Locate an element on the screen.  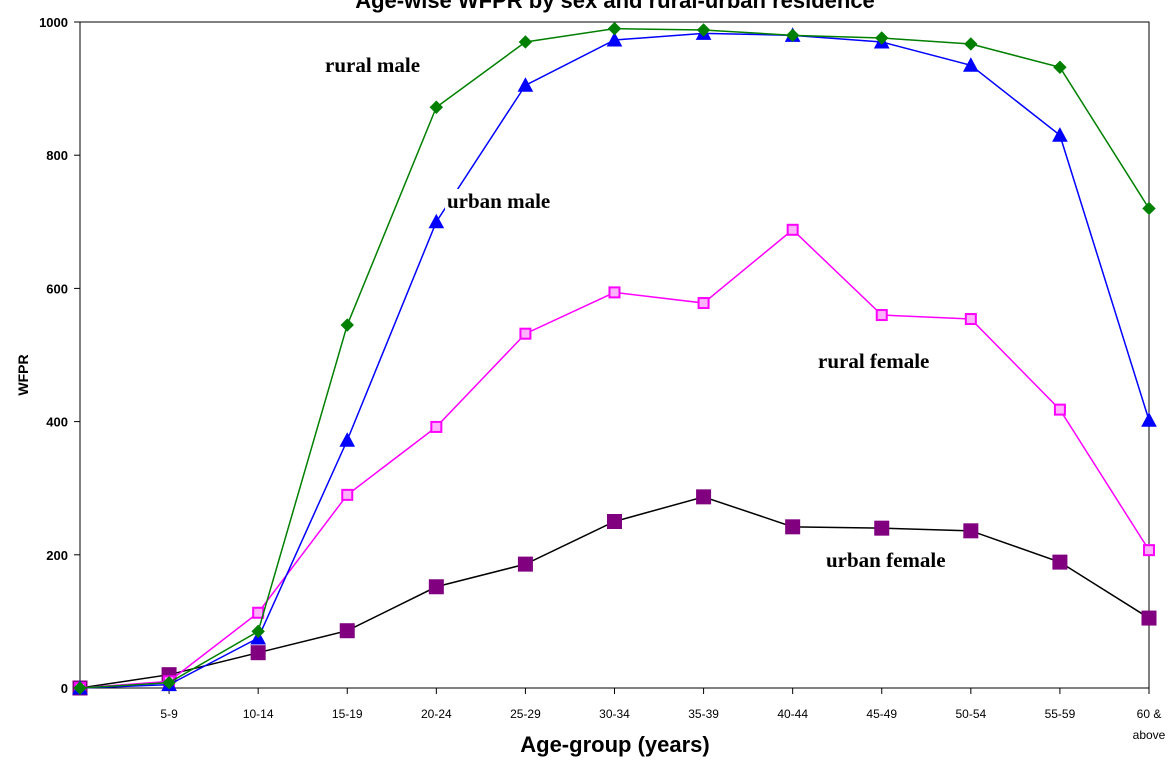
x-tick-label: 5-9 is located at coordinates (169, 714).